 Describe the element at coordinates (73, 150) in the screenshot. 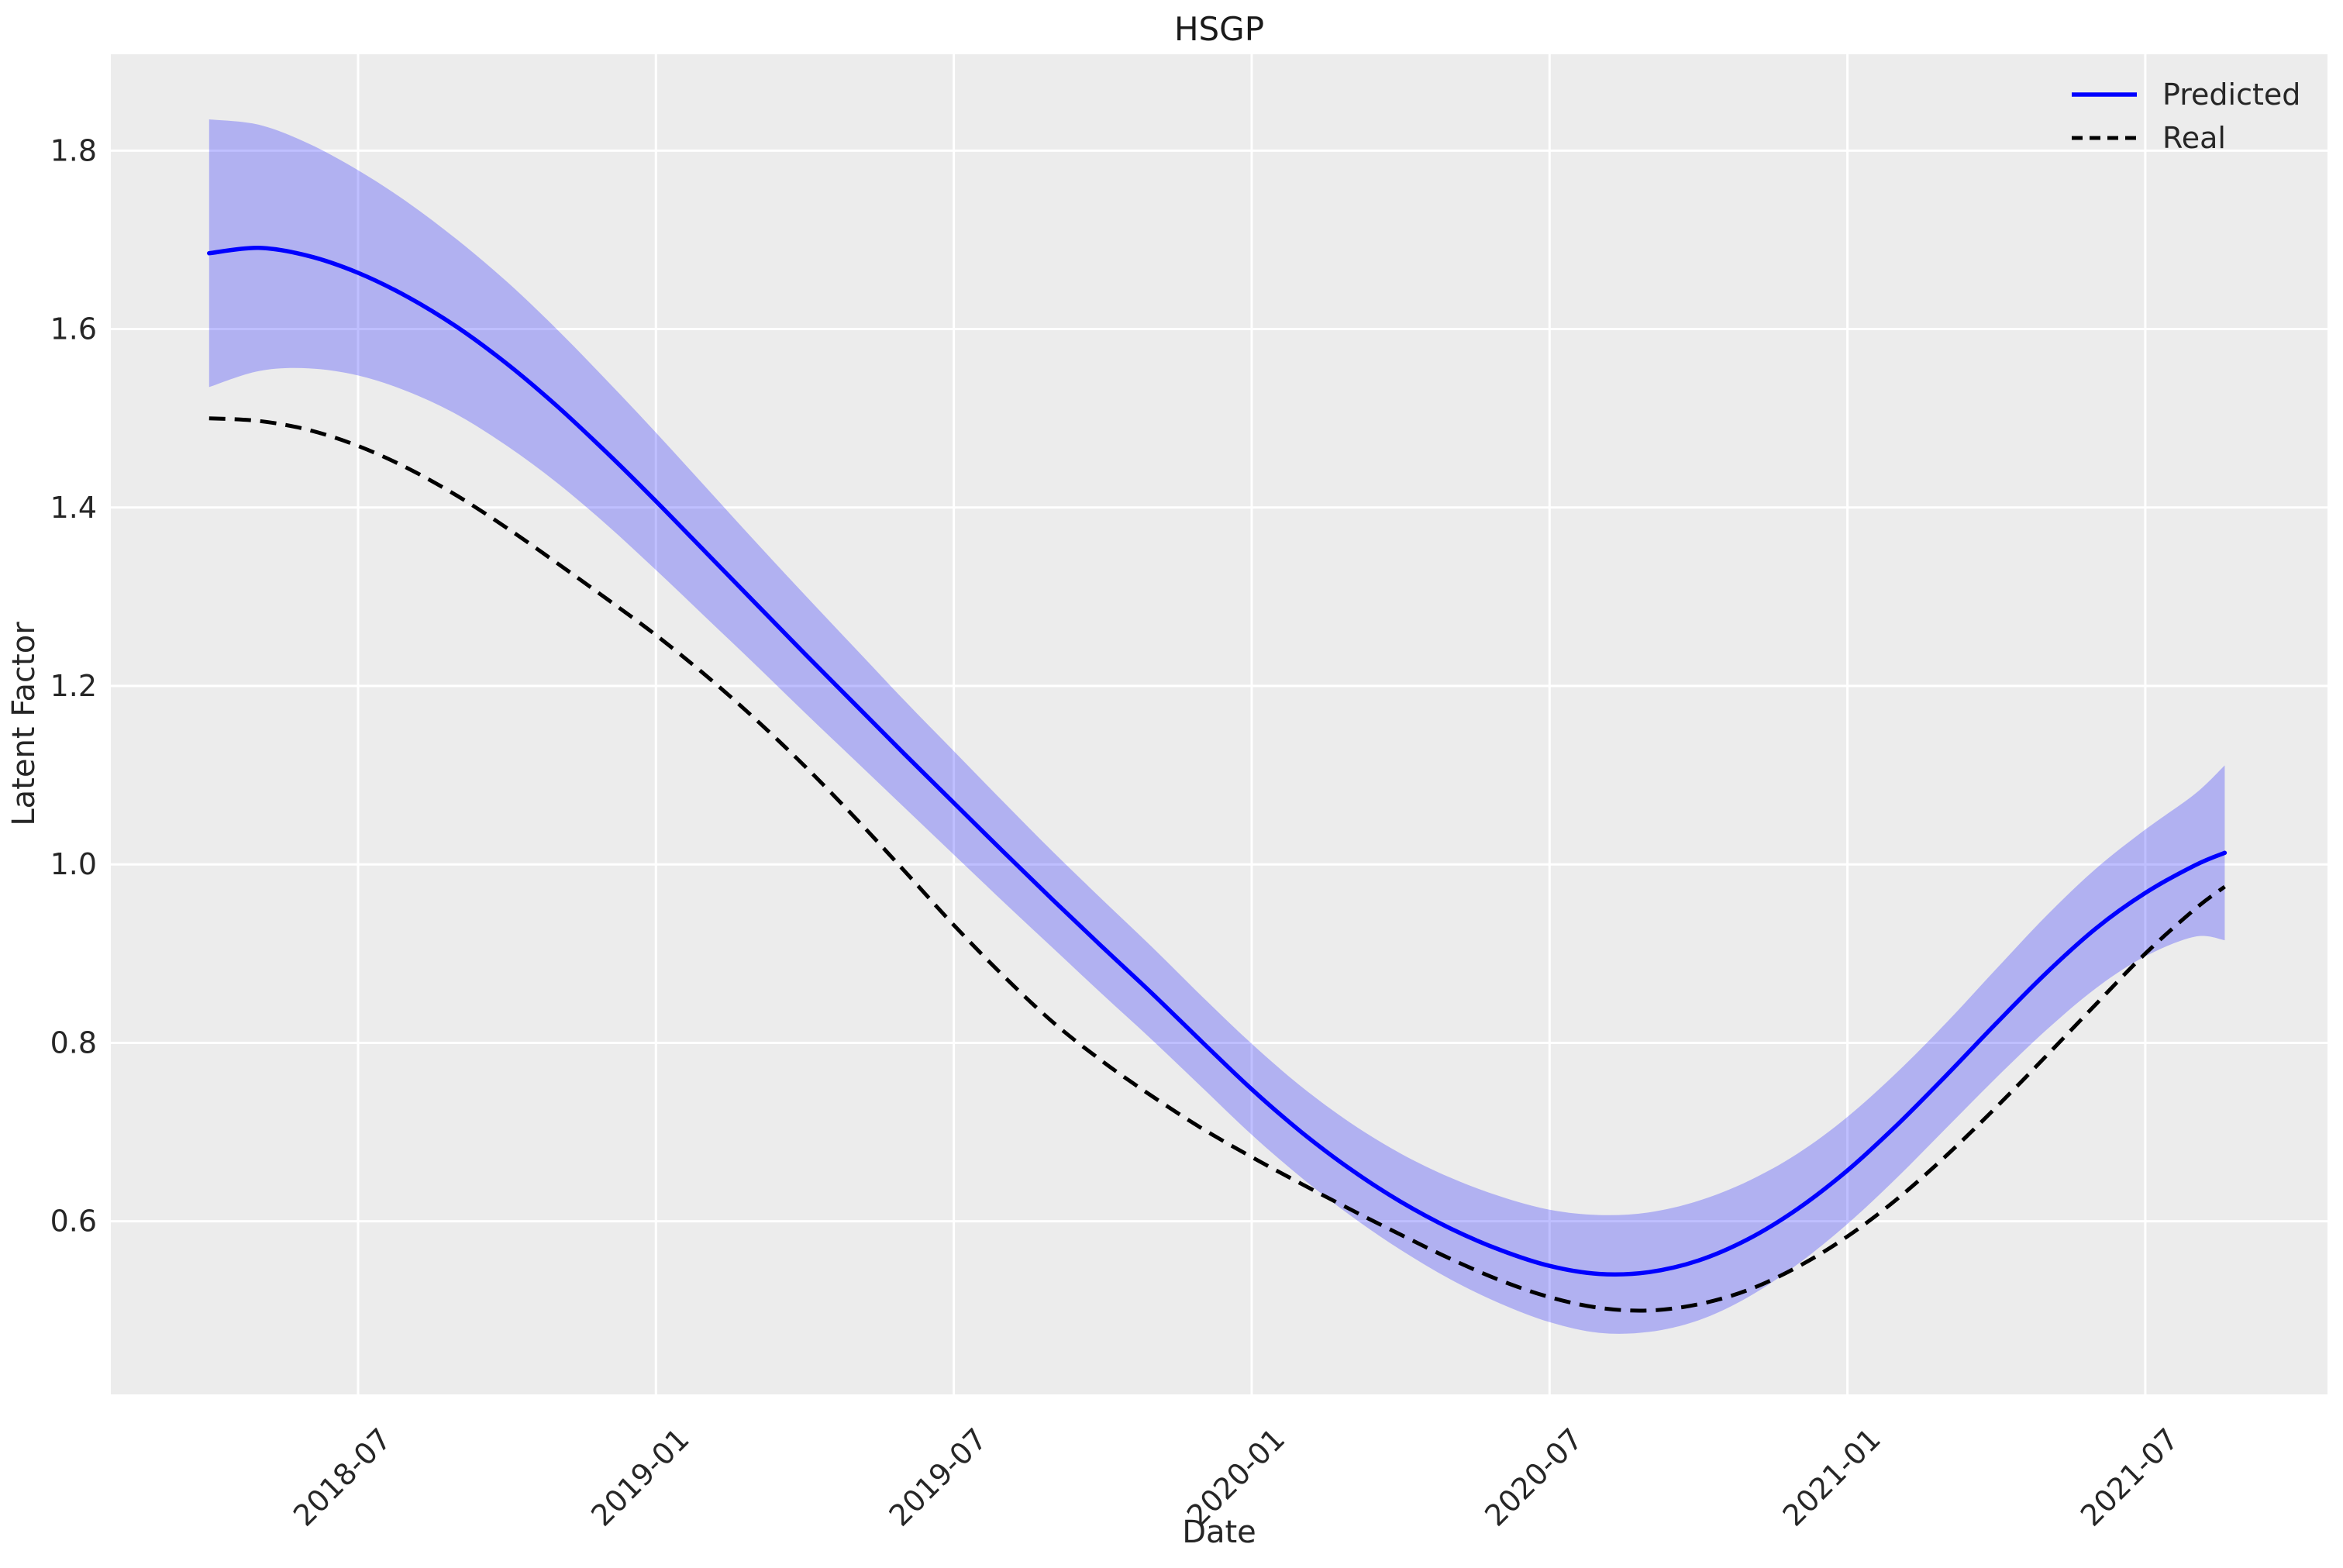

I see `y-tick-label: 1.8` at that location.